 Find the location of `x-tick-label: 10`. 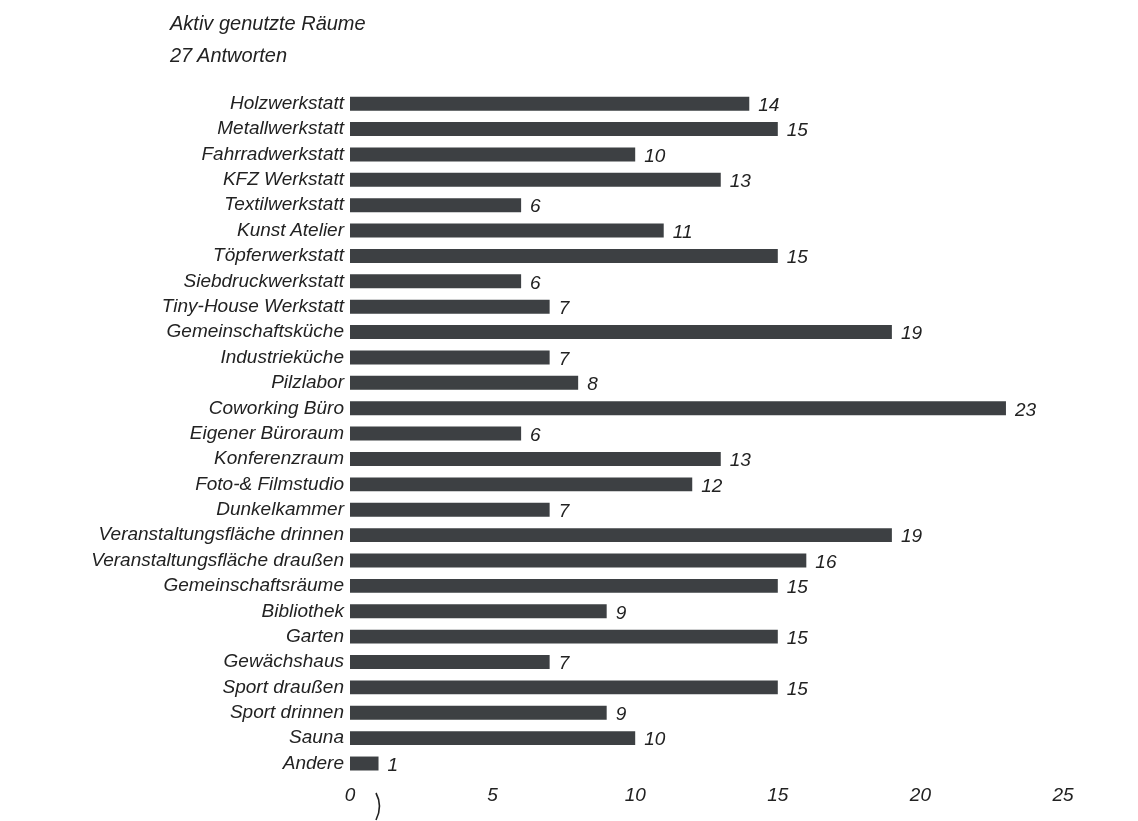

x-tick-label: 10 is located at coordinates (635, 794).